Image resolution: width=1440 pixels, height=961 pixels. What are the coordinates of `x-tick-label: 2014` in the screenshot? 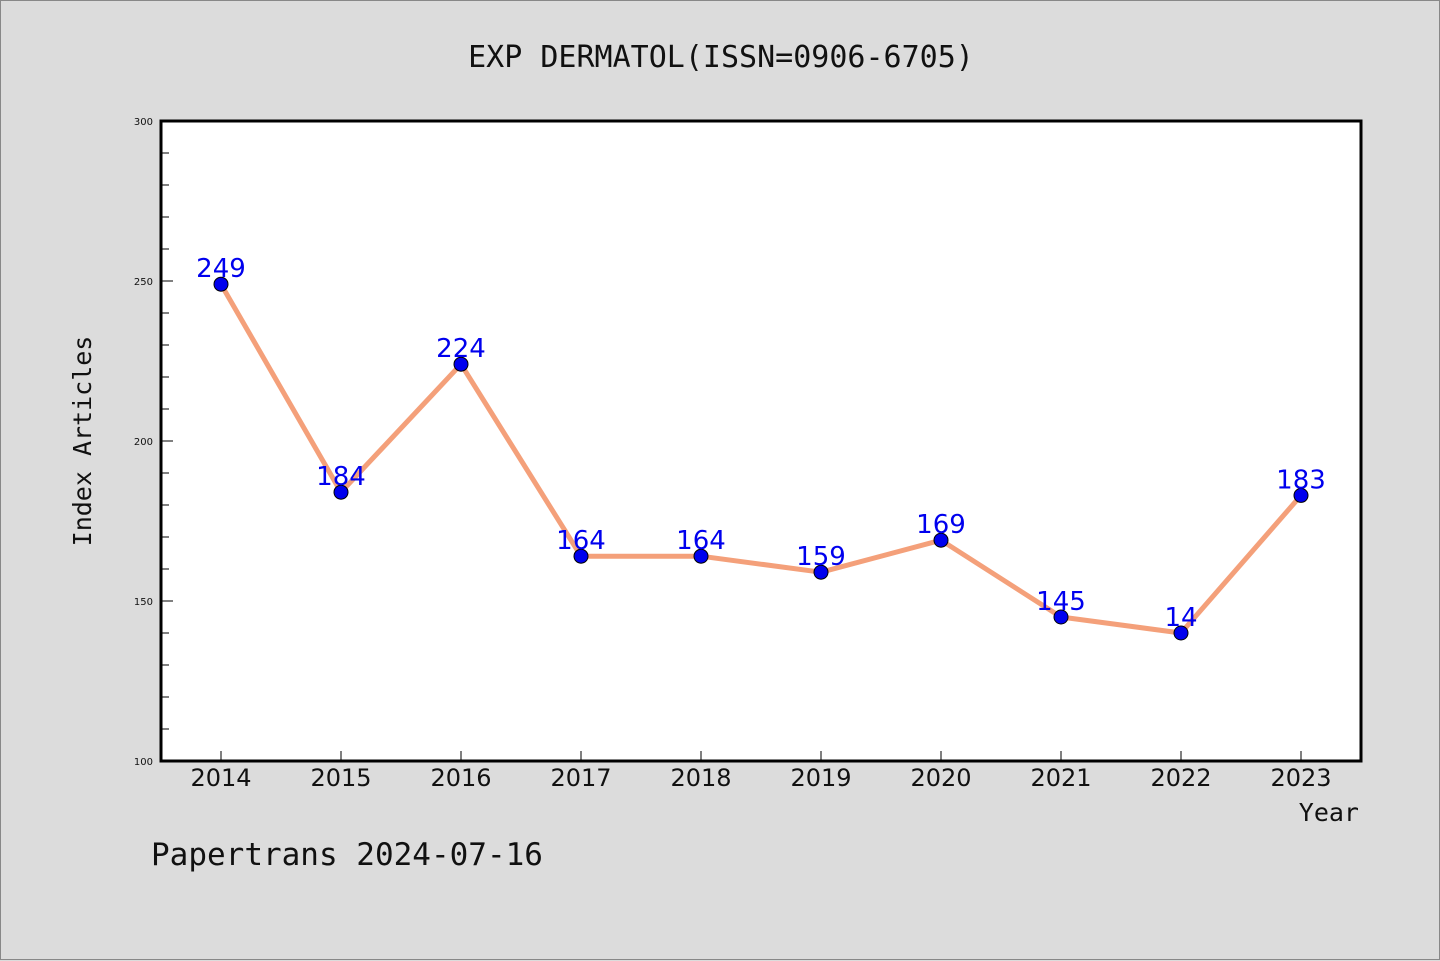 It's located at (220, 778).